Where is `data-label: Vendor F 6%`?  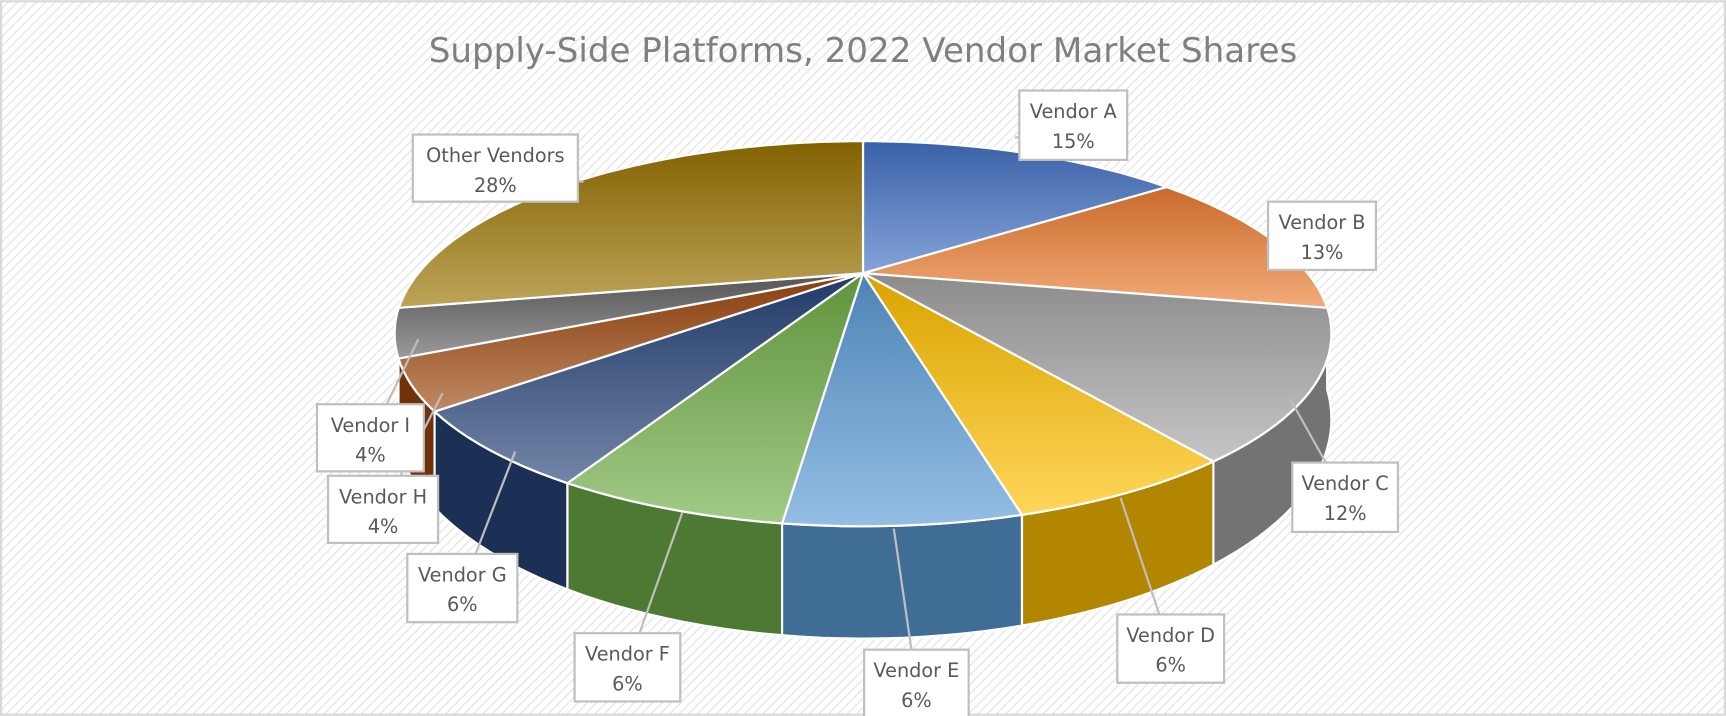 data-label: Vendor F 6% is located at coordinates (628, 607).